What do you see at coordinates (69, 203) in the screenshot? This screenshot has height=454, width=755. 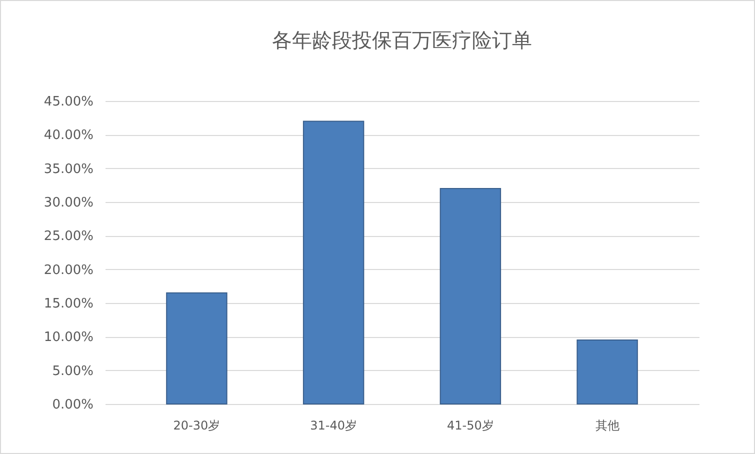 I see `y-tick-label: 30.00%` at bounding box center [69, 203].